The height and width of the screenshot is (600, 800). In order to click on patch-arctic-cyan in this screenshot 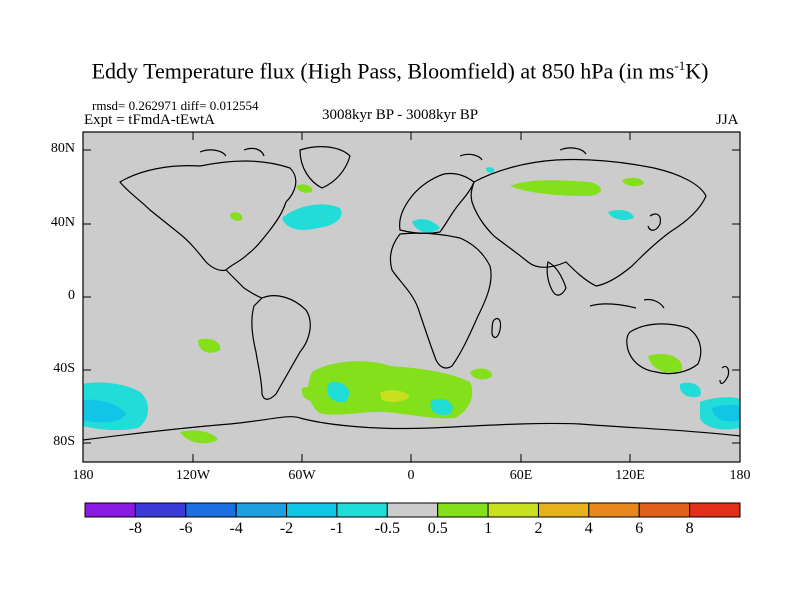, I will do `click(490, 170)`.